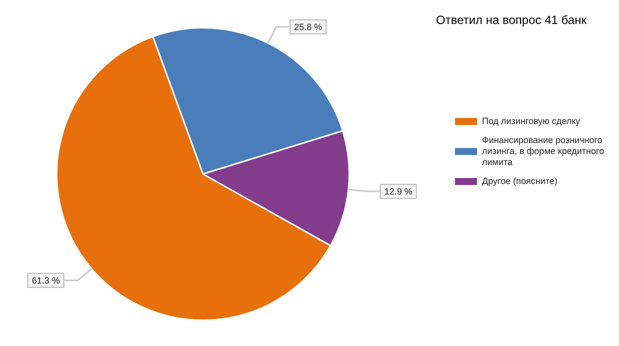 The width and height of the screenshot is (619, 346). I want to click on legend-label: Другое (поясните), so click(520, 181).